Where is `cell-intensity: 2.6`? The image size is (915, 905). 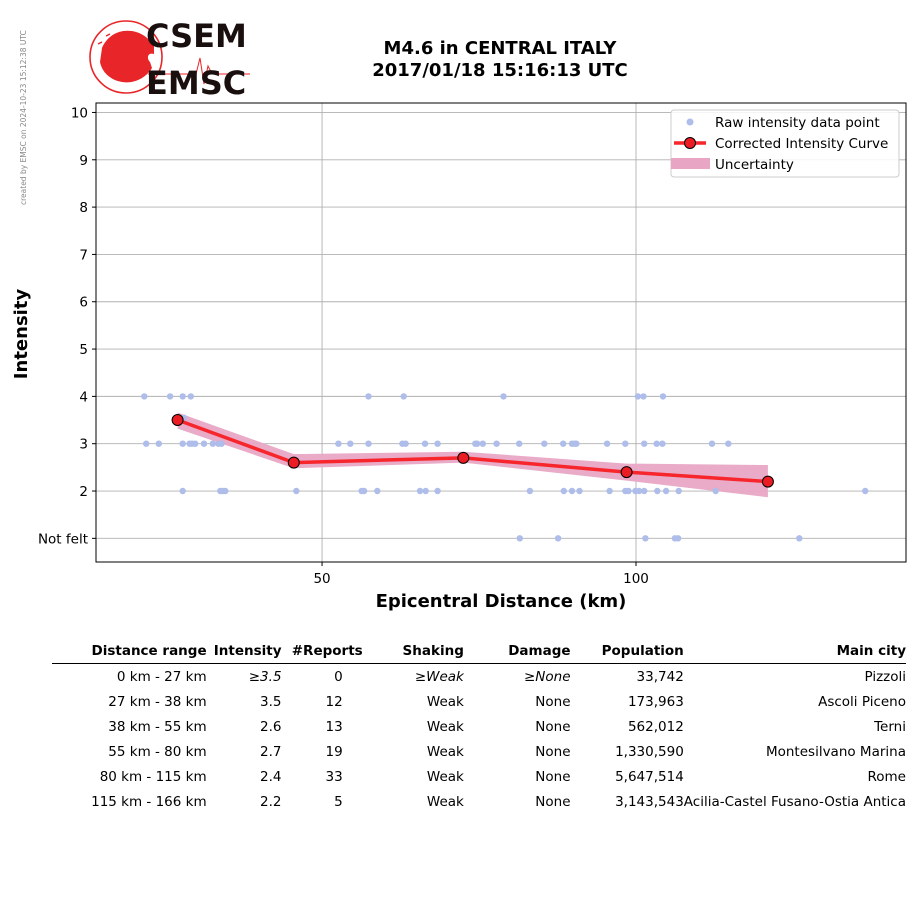 cell-intensity: 2.6 is located at coordinates (271, 726).